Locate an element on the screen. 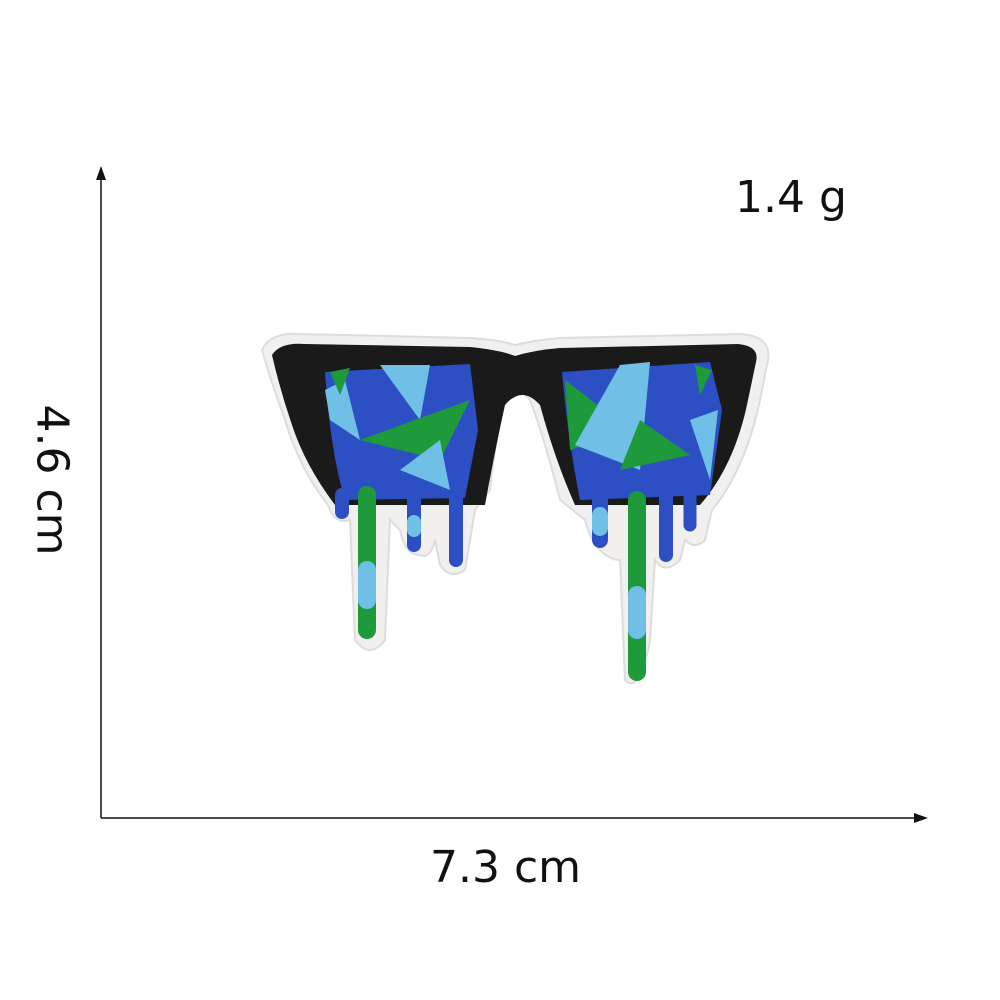  height-label: 4.6 cm is located at coordinates (52, 480).